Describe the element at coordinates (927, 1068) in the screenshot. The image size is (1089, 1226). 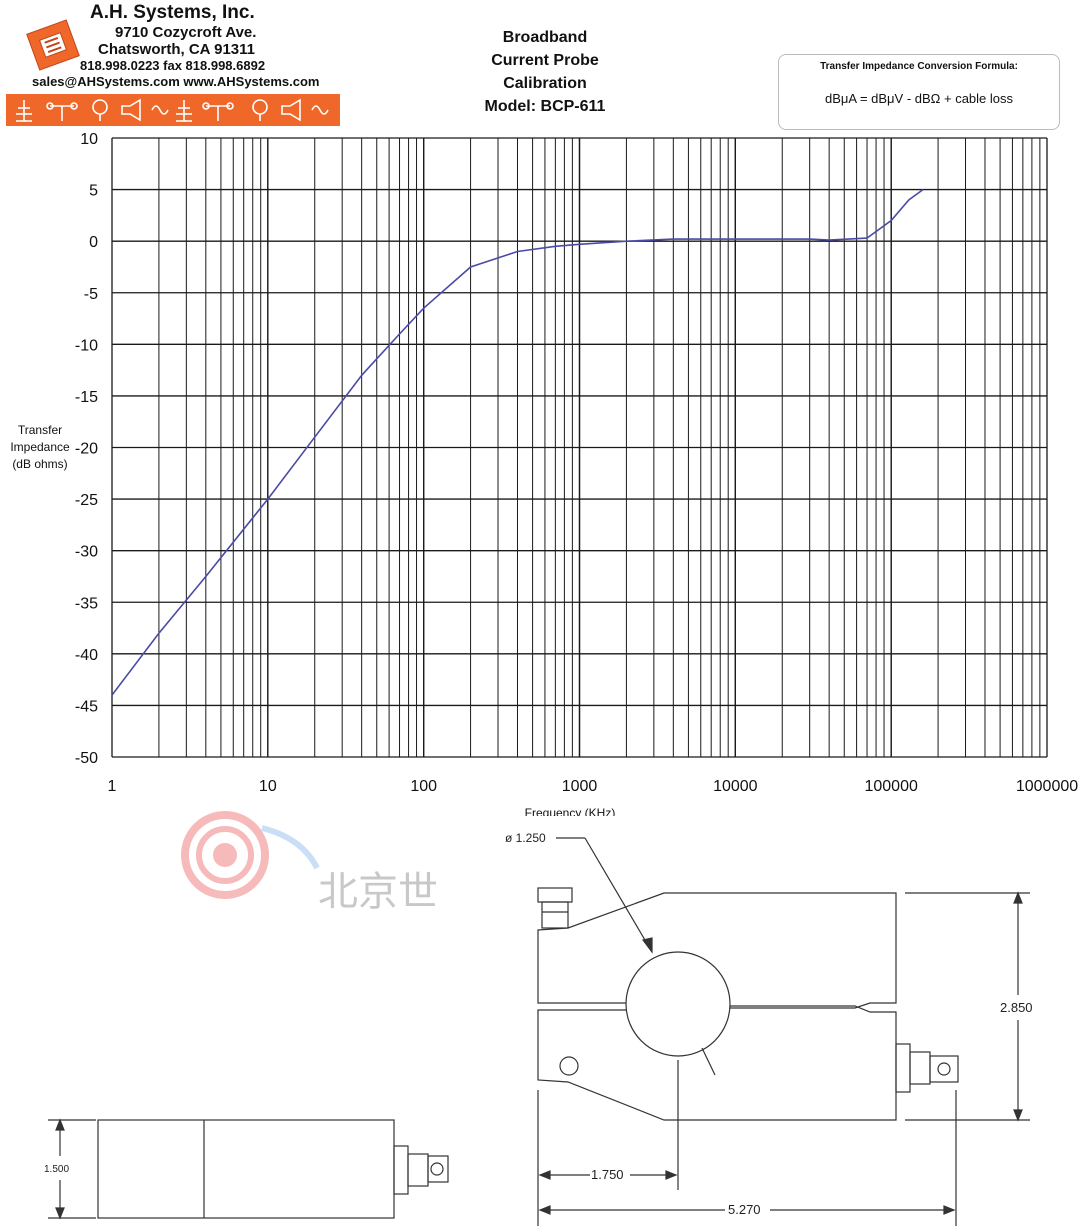
I see `bnc-connector-right` at that location.